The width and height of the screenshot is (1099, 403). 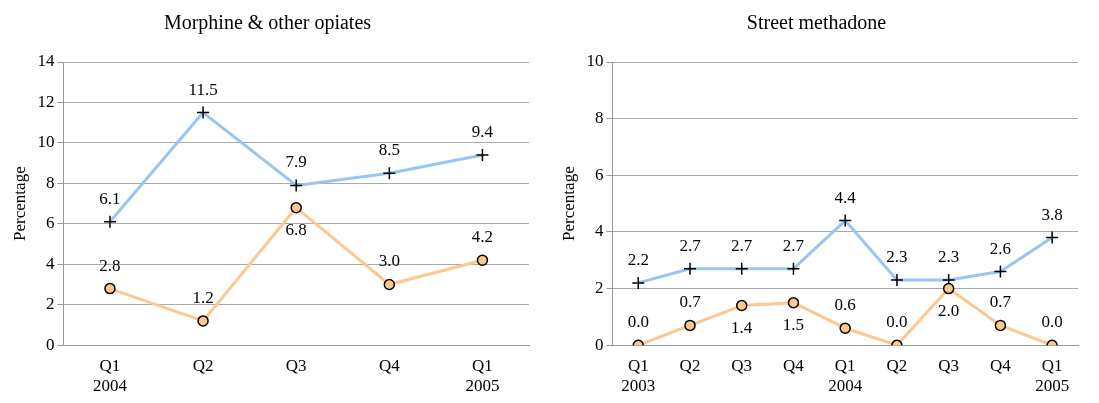 What do you see at coordinates (46, 61) in the screenshot?
I see `y-tick-label: 14` at bounding box center [46, 61].